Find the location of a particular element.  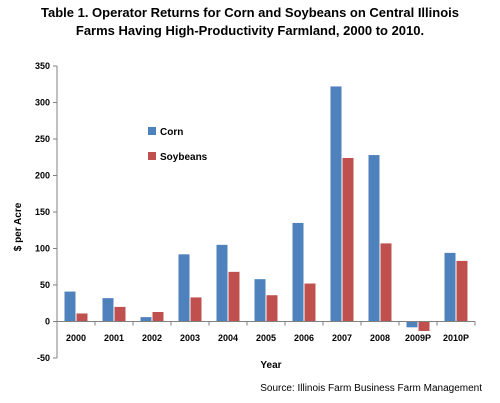

y-tick-label: 350 is located at coordinates (42, 66).